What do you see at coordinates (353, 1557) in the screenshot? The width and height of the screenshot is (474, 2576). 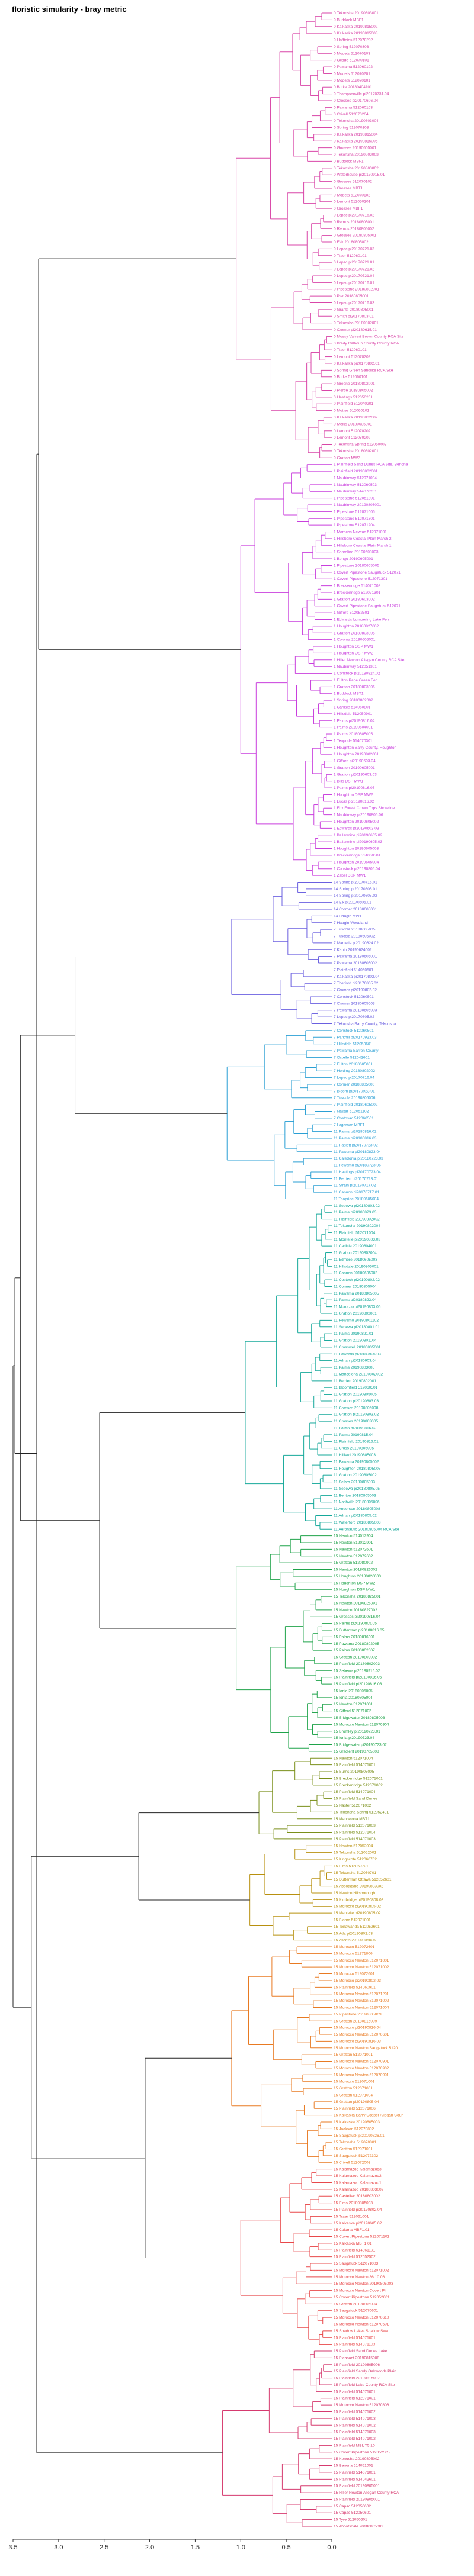 I see `leaf-label: 15 Newton 512072602` at bounding box center [353, 1557].